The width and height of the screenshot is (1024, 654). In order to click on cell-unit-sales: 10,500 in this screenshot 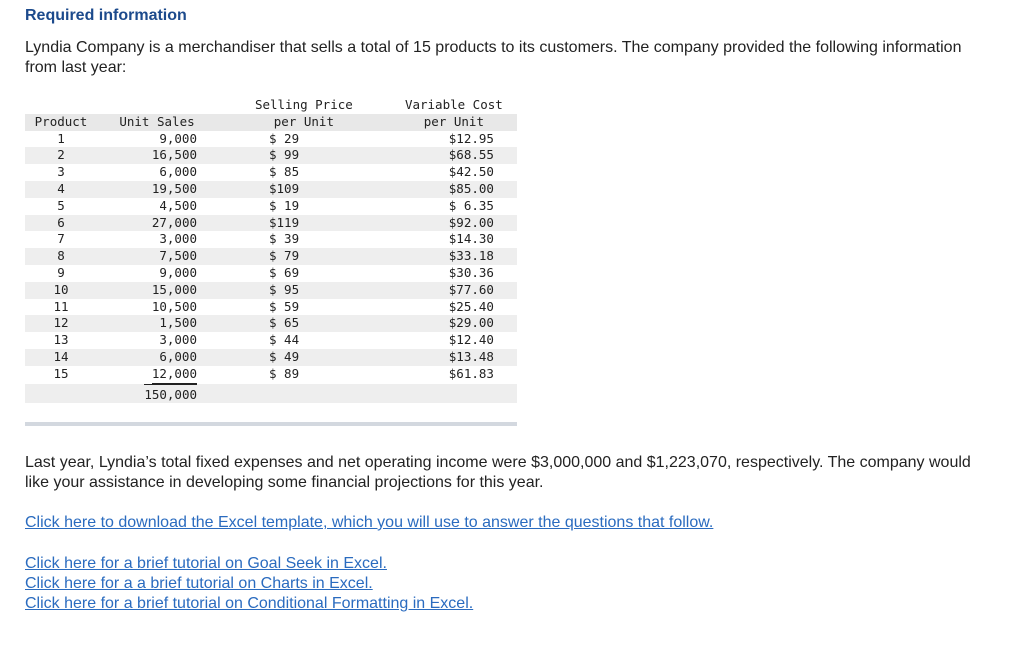, I will do `click(174, 306)`.